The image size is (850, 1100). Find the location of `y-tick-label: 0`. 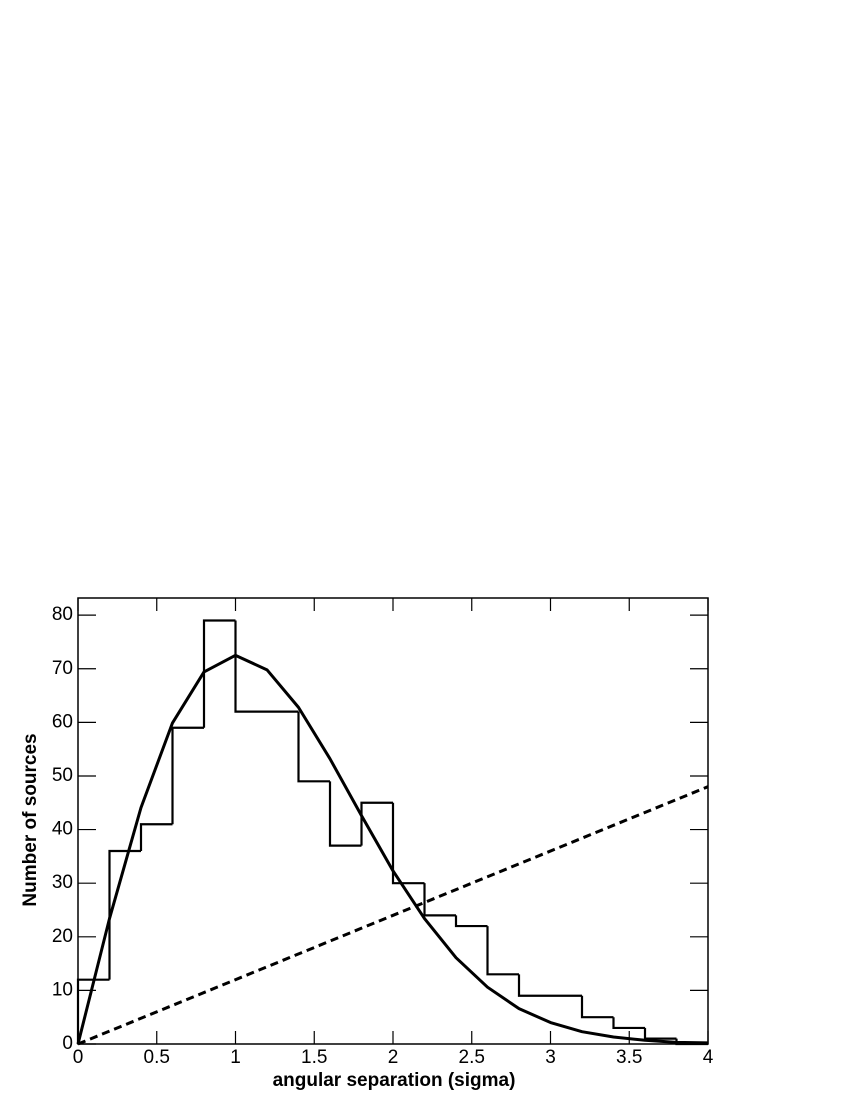

y-tick-label: 0 is located at coordinates (67, 1043).